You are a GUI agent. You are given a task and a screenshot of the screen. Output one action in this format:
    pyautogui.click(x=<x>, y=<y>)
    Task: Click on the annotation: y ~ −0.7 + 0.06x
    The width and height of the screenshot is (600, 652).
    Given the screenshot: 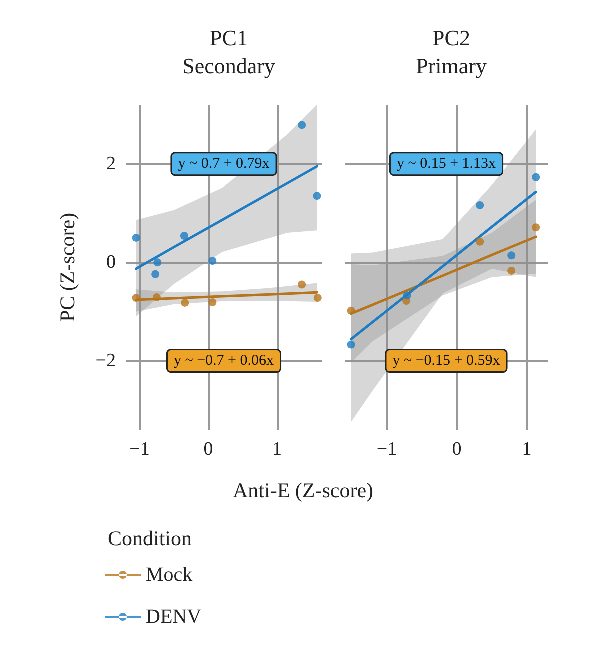 What is the action you would take?
    pyautogui.click(x=224, y=361)
    